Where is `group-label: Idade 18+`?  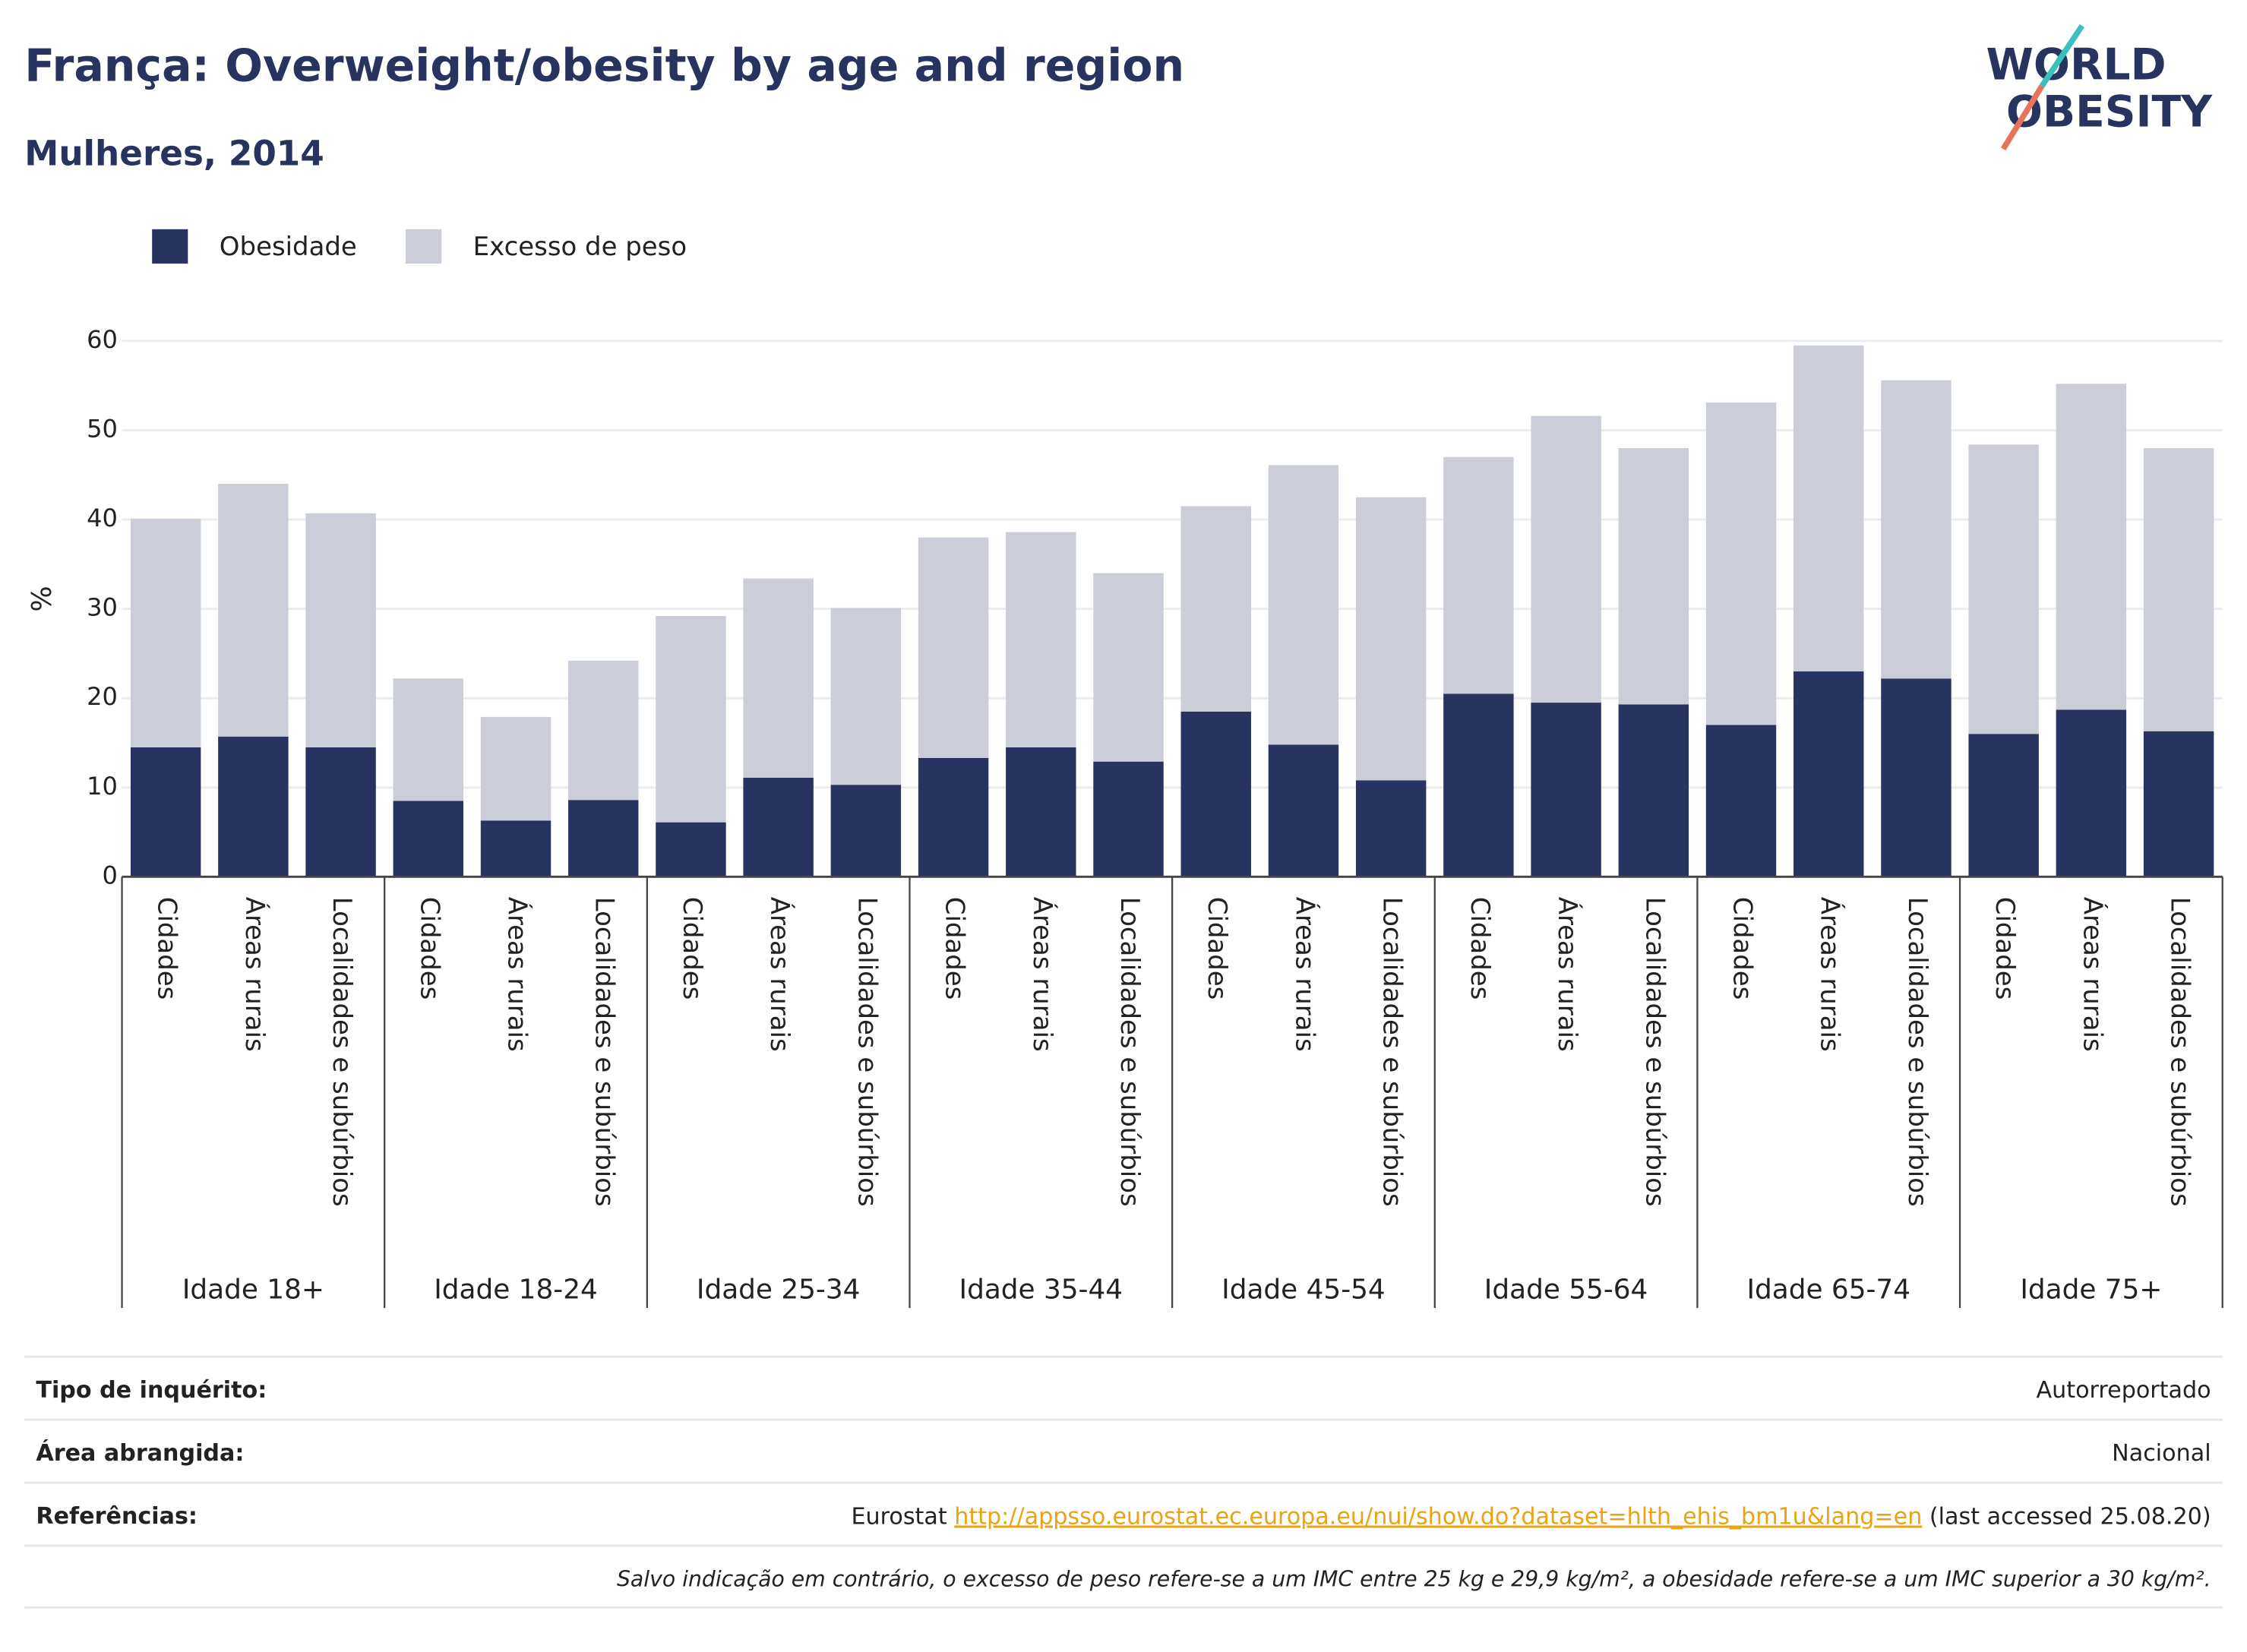
group-label: Idade 18+ is located at coordinates (253, 1289).